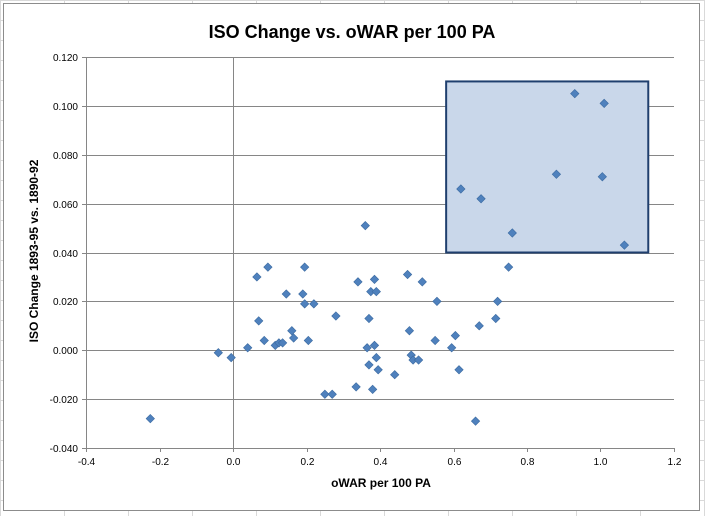 This screenshot has height=516, width=705. I want to click on x-tick-label: 0.2, so click(308, 462).